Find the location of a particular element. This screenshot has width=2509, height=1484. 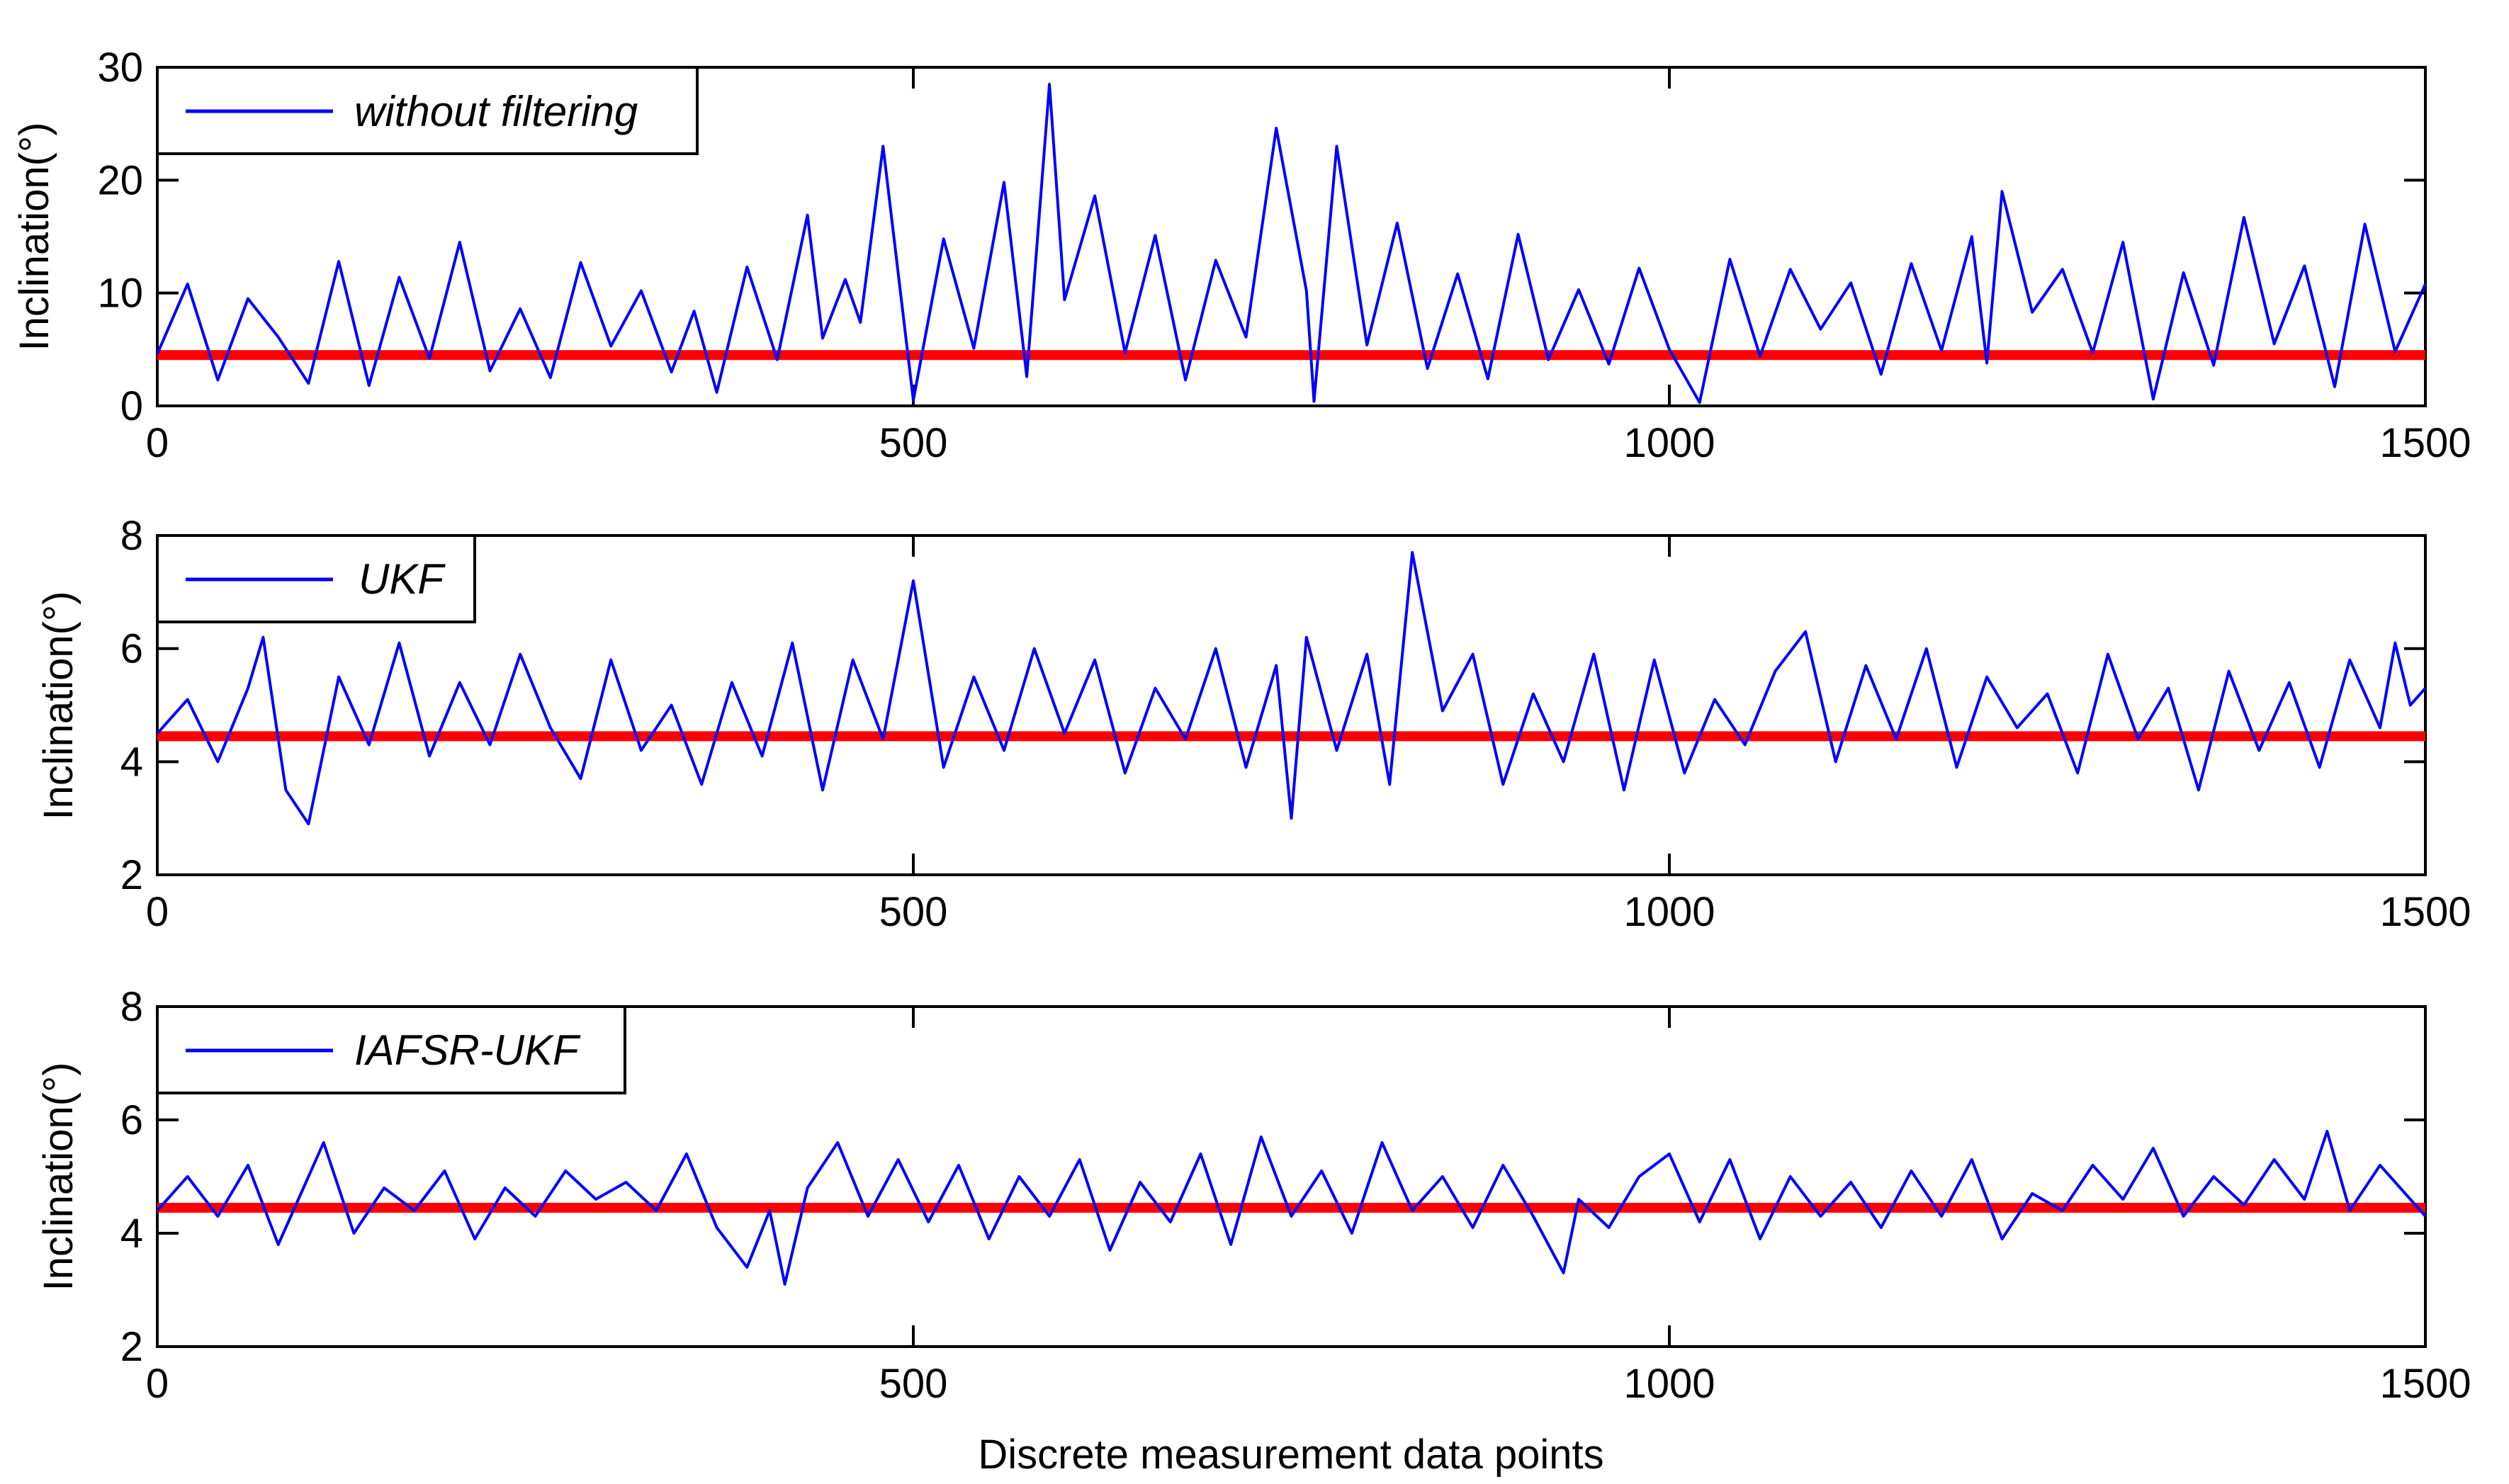

legend-label: without filtering is located at coordinates (496, 111).